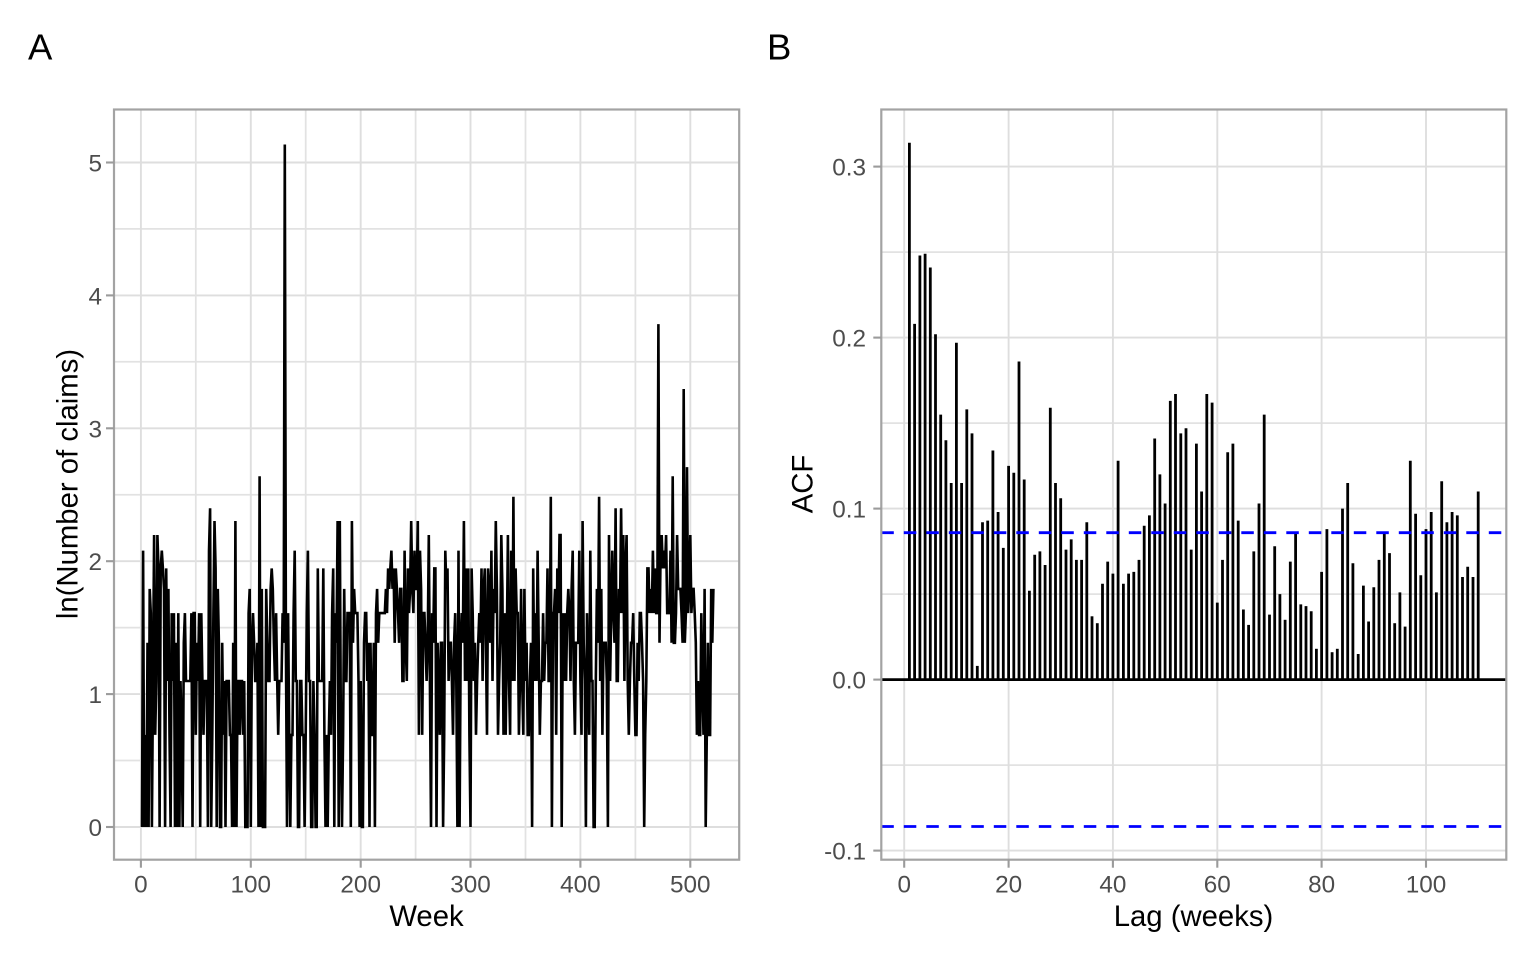 The height and width of the screenshot is (965, 1536). What do you see at coordinates (779, 47) in the screenshot?
I see `svg-text: B` at bounding box center [779, 47].